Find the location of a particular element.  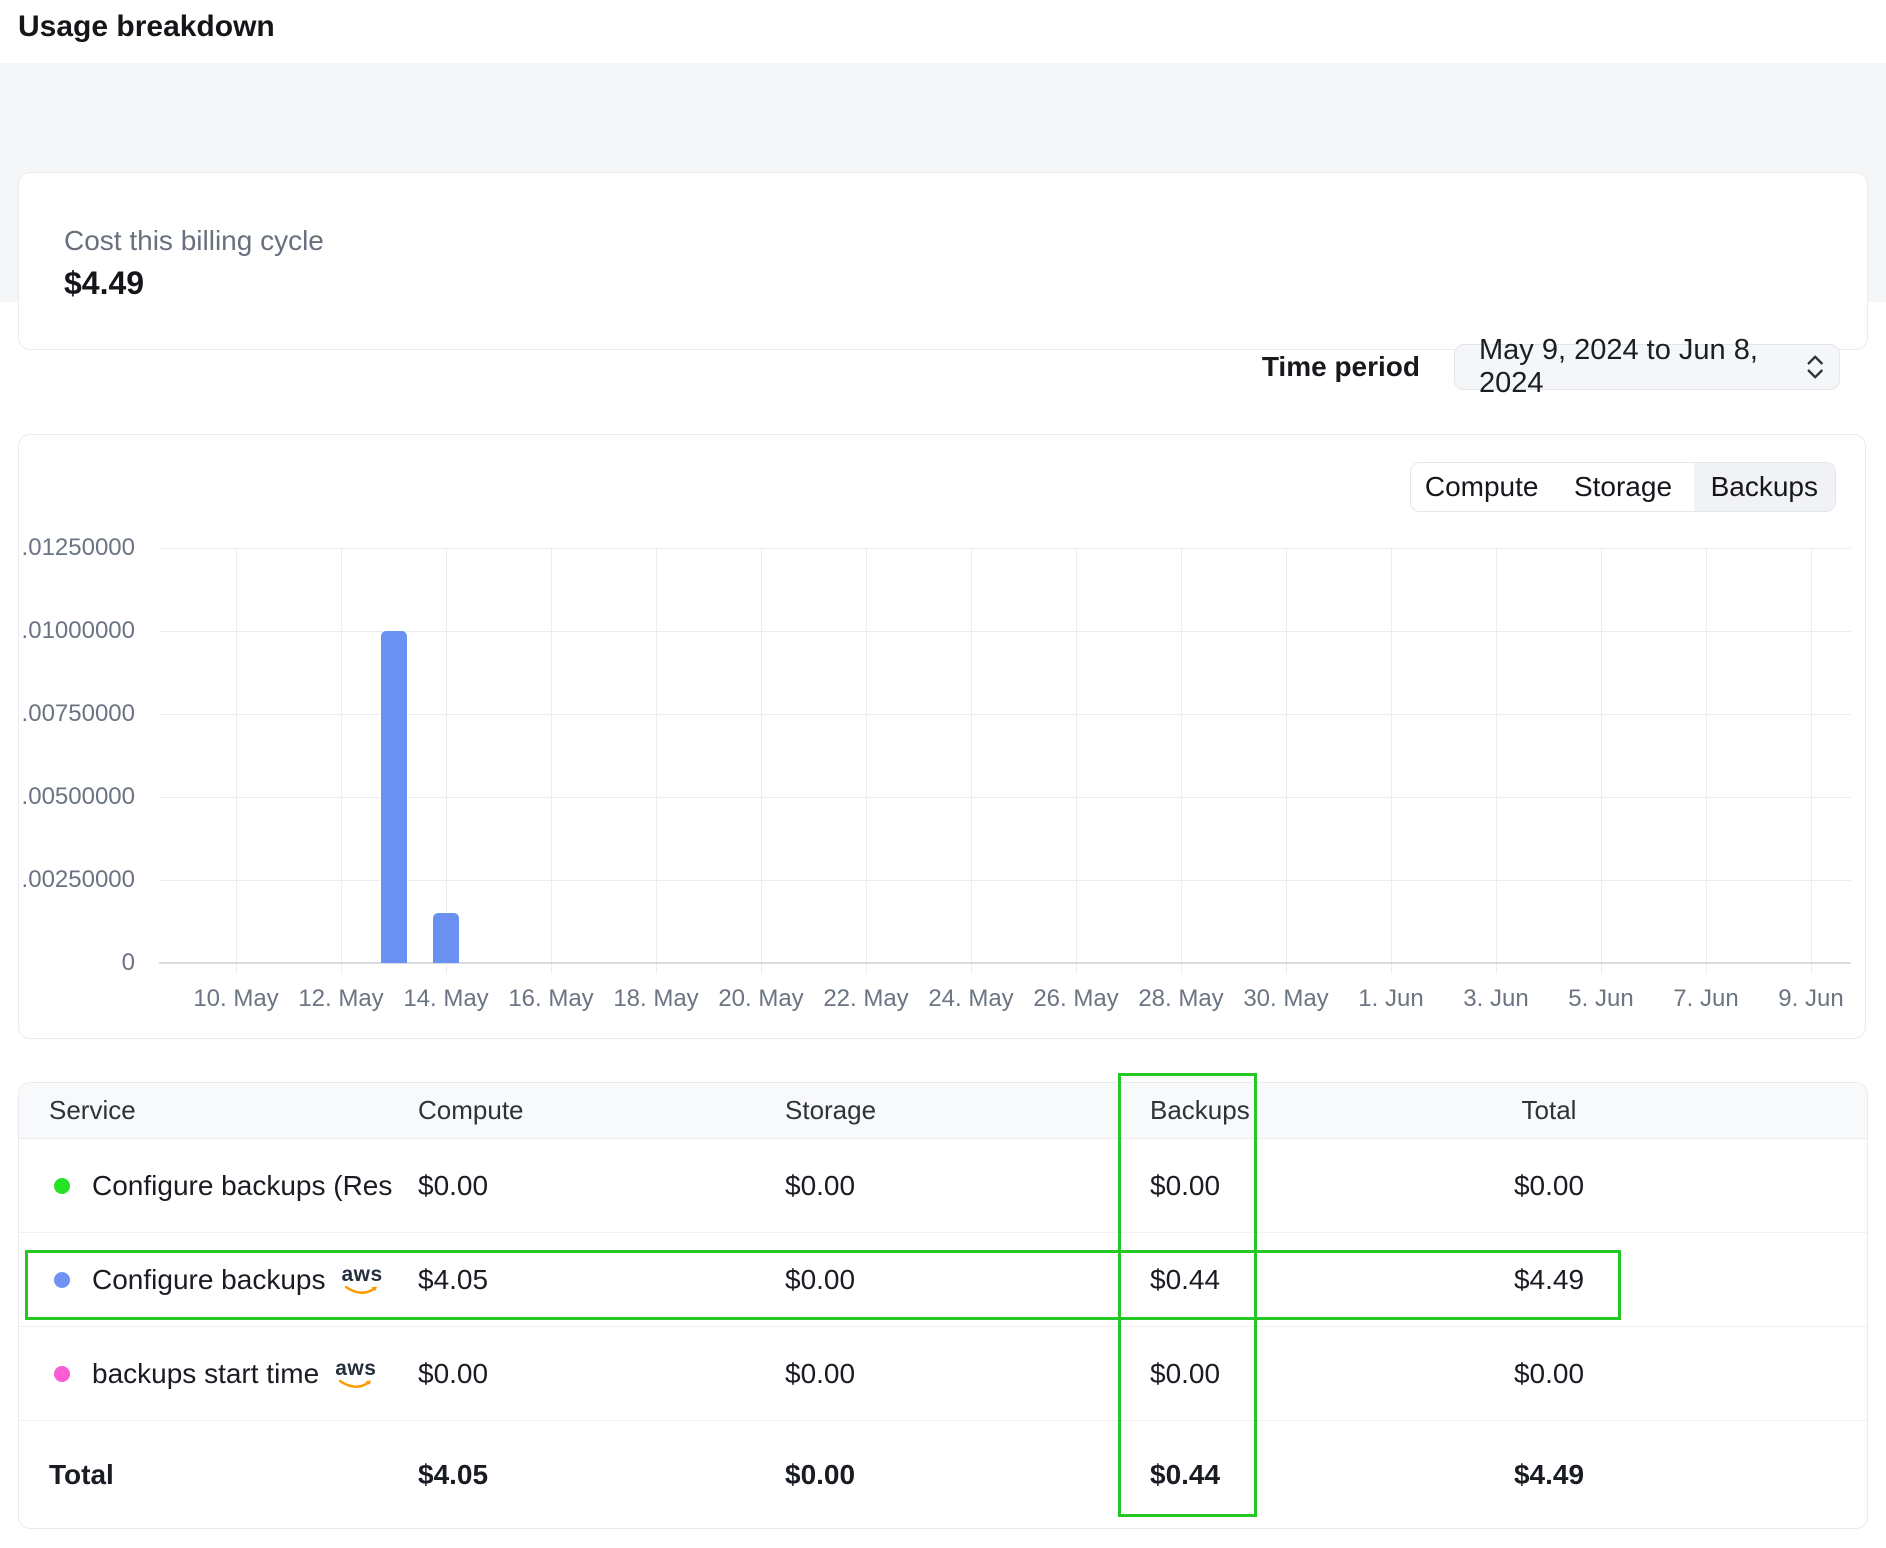

x-axis-tick-label: 9. Jun is located at coordinates (1811, 998).